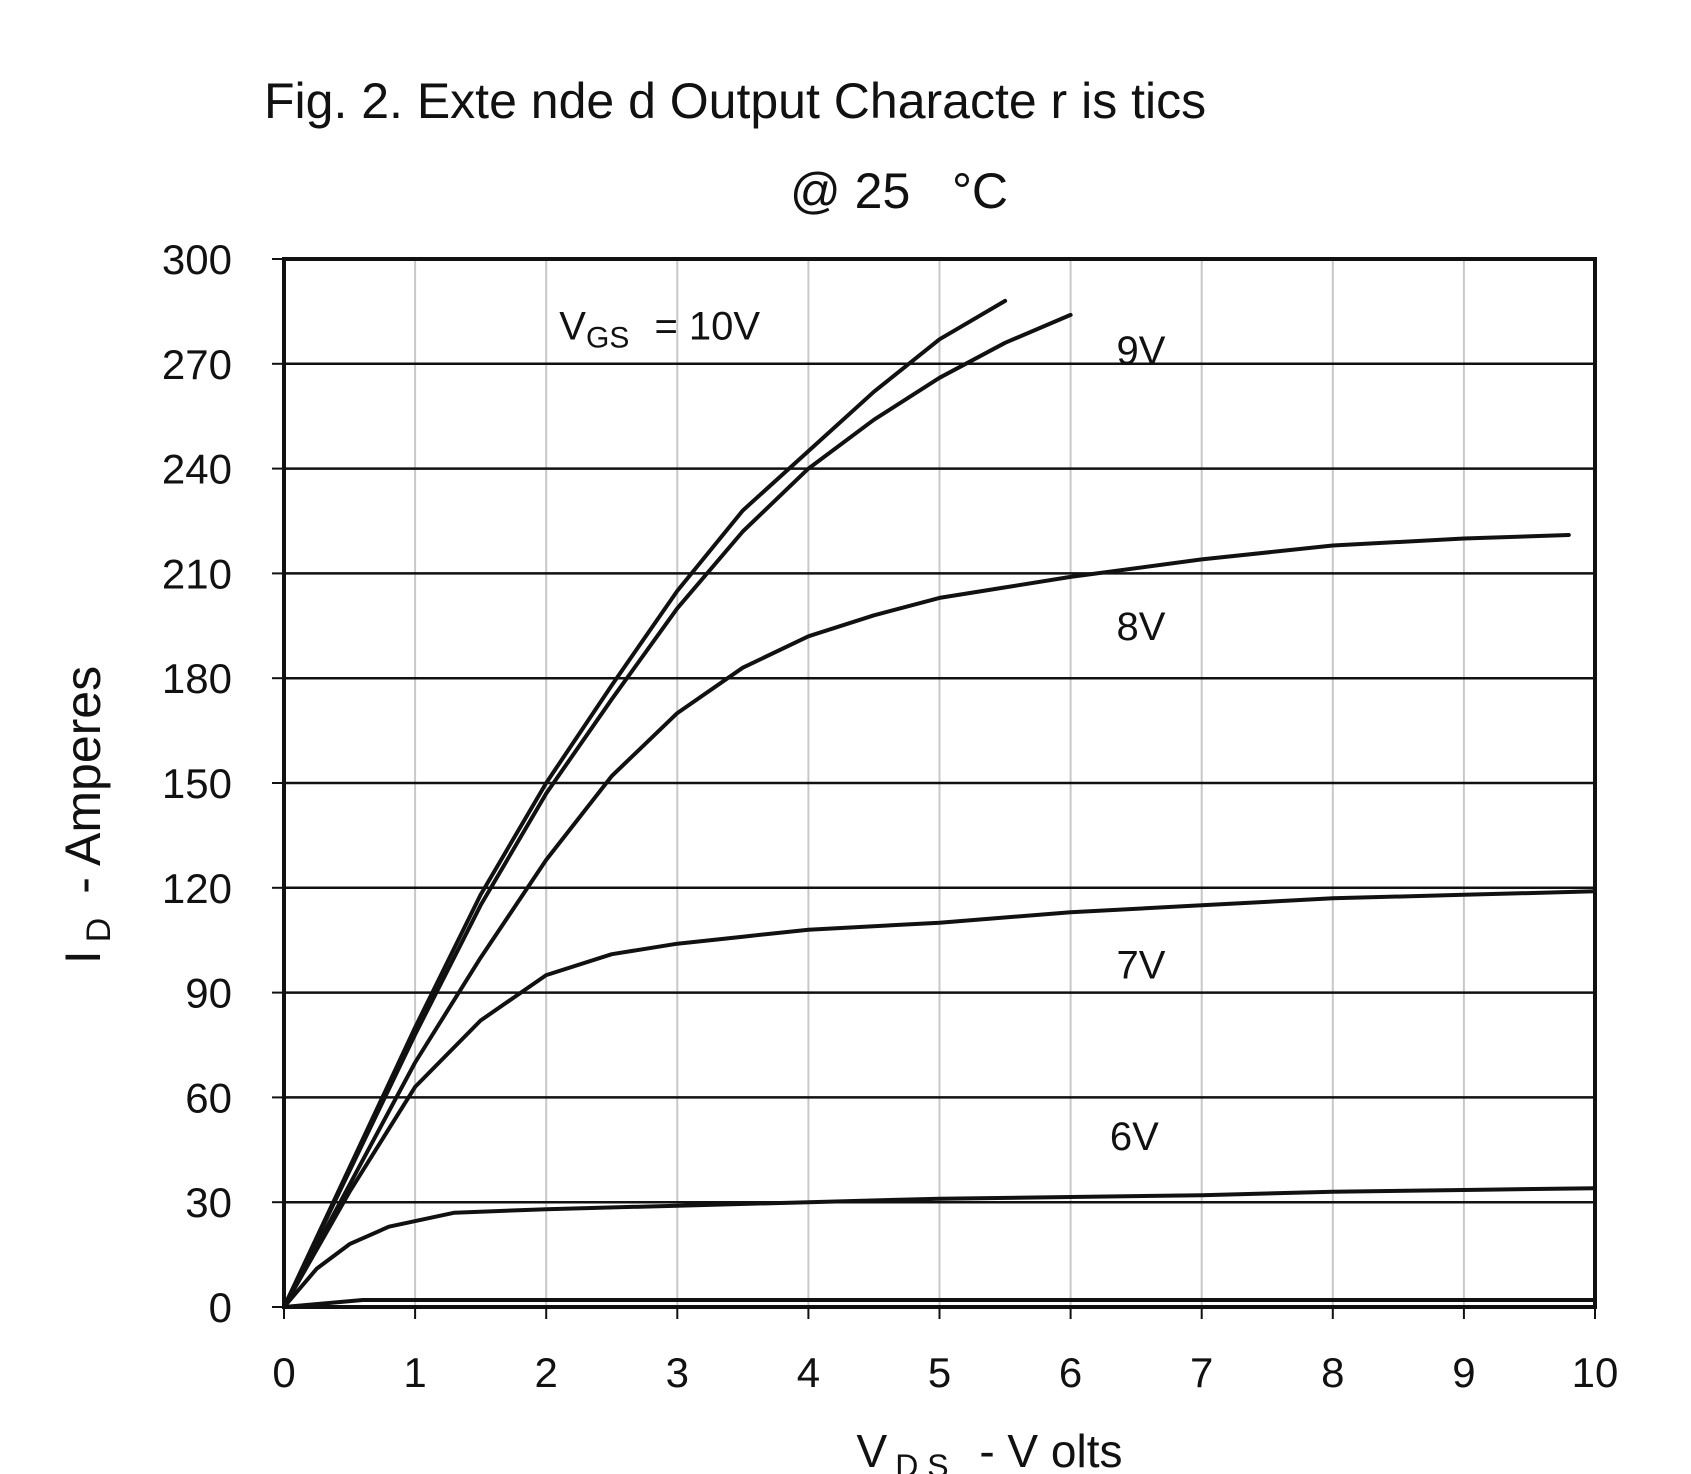 The height and width of the screenshot is (1474, 1691). What do you see at coordinates (808, 1372) in the screenshot?
I see `x-tick-label: 4` at bounding box center [808, 1372].